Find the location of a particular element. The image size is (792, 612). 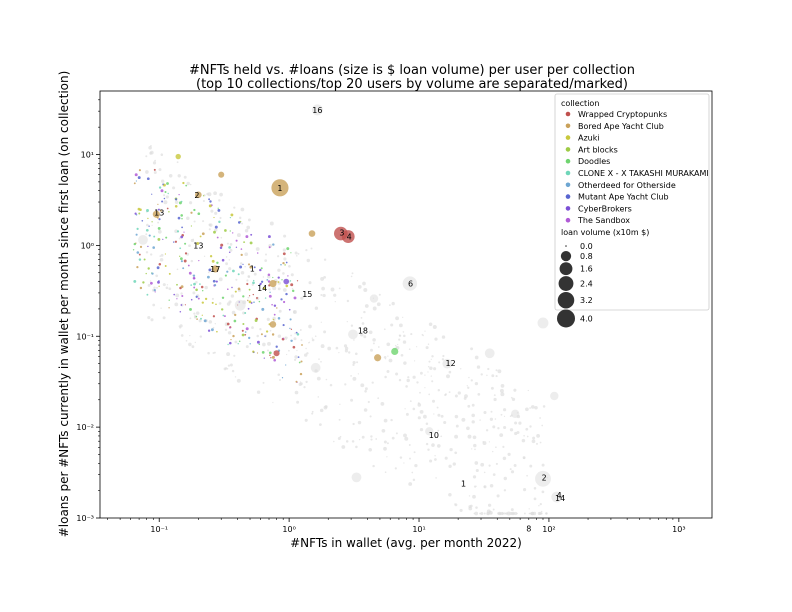

x-tick-label: 10³ is located at coordinates (678, 529).